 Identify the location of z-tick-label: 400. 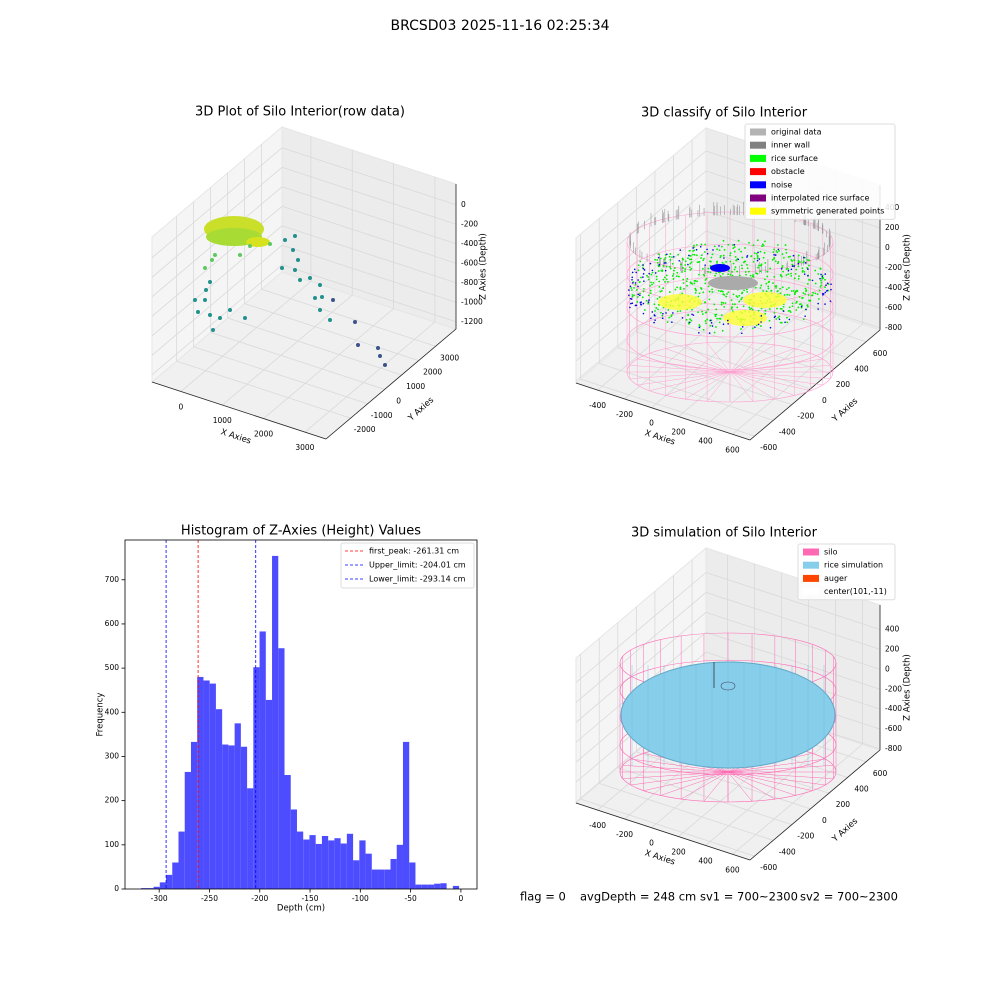
(892, 628).